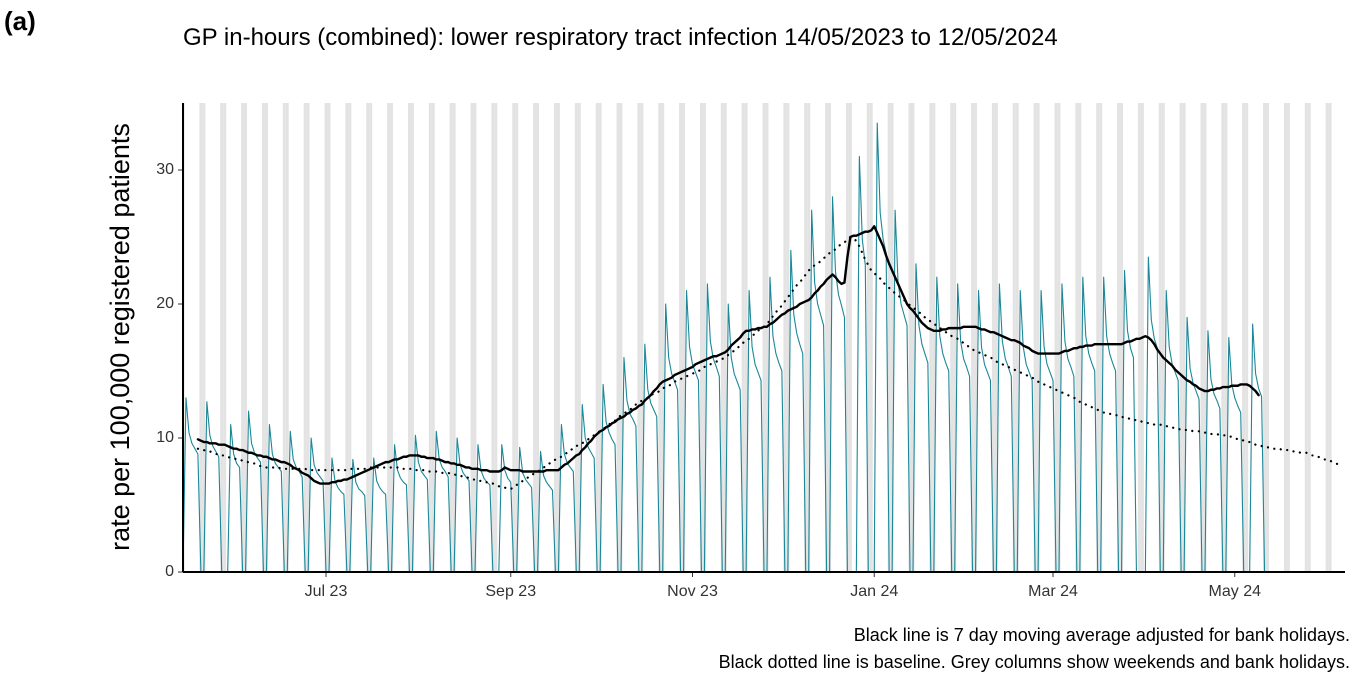 The width and height of the screenshot is (1362, 676). I want to click on y-tick-label: 10, so click(165, 437).